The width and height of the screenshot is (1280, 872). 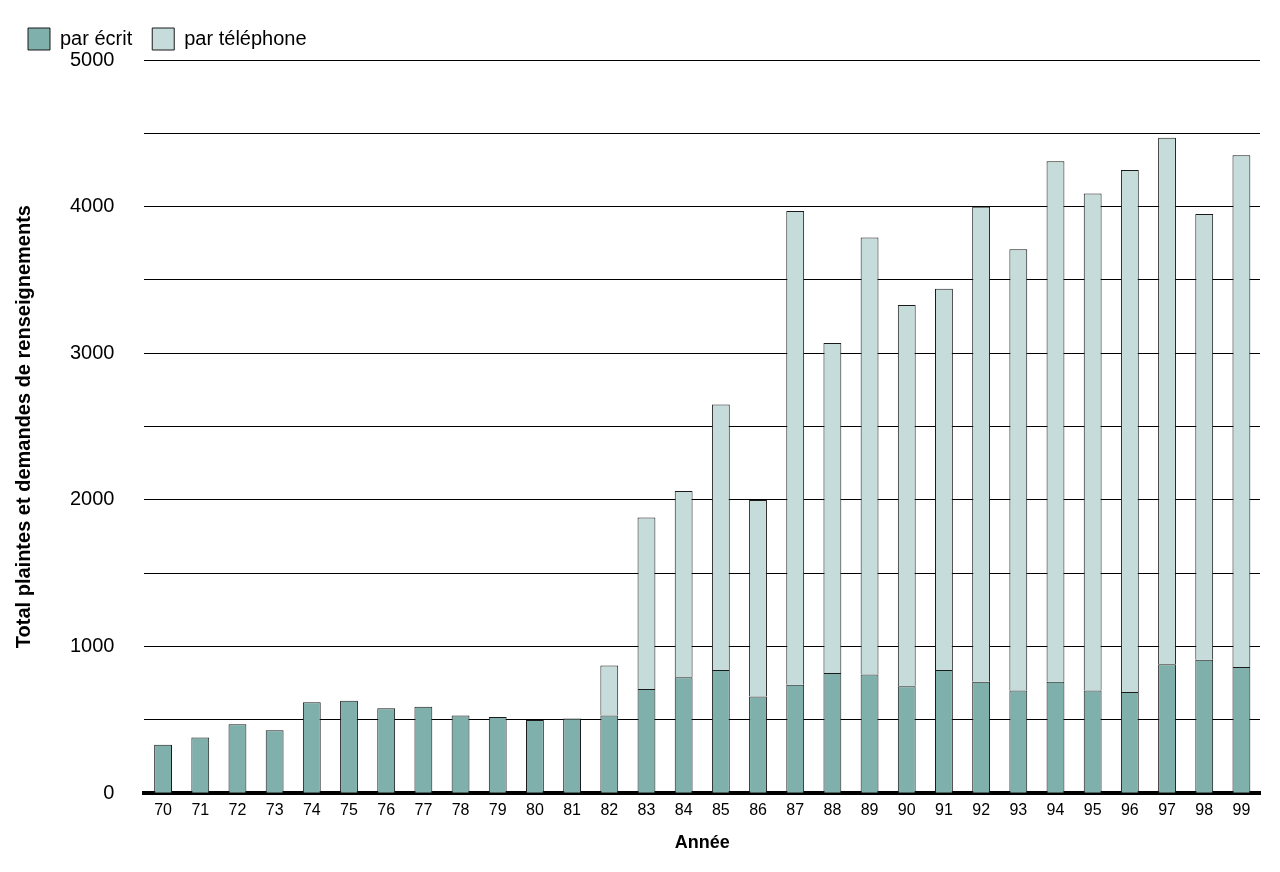 What do you see at coordinates (1018, 810) in the screenshot?
I see `x-tick-label: 93` at bounding box center [1018, 810].